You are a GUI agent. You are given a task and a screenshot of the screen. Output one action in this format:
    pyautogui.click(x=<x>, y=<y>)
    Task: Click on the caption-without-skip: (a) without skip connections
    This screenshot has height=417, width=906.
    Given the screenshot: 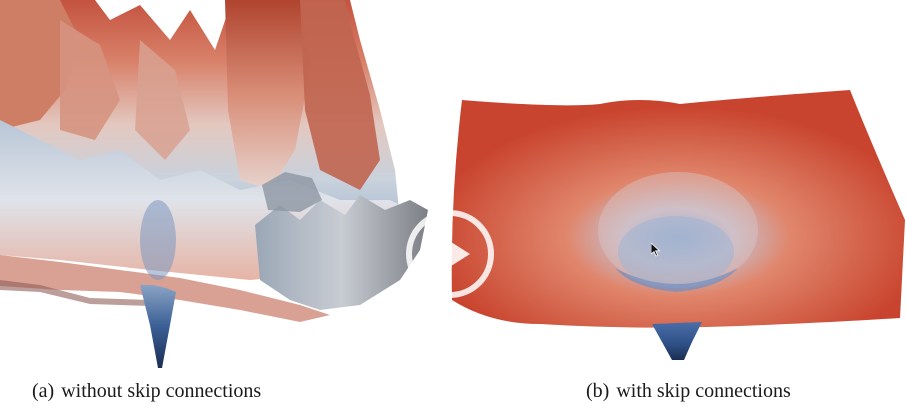 What is the action you would take?
    pyautogui.click(x=146, y=391)
    